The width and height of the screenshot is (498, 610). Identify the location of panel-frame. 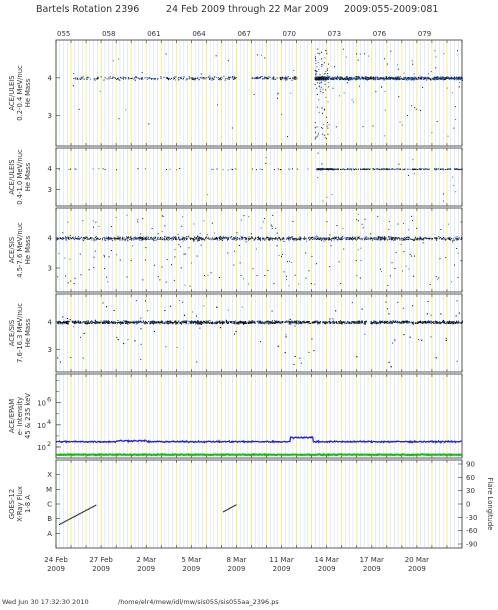
(259, 250).